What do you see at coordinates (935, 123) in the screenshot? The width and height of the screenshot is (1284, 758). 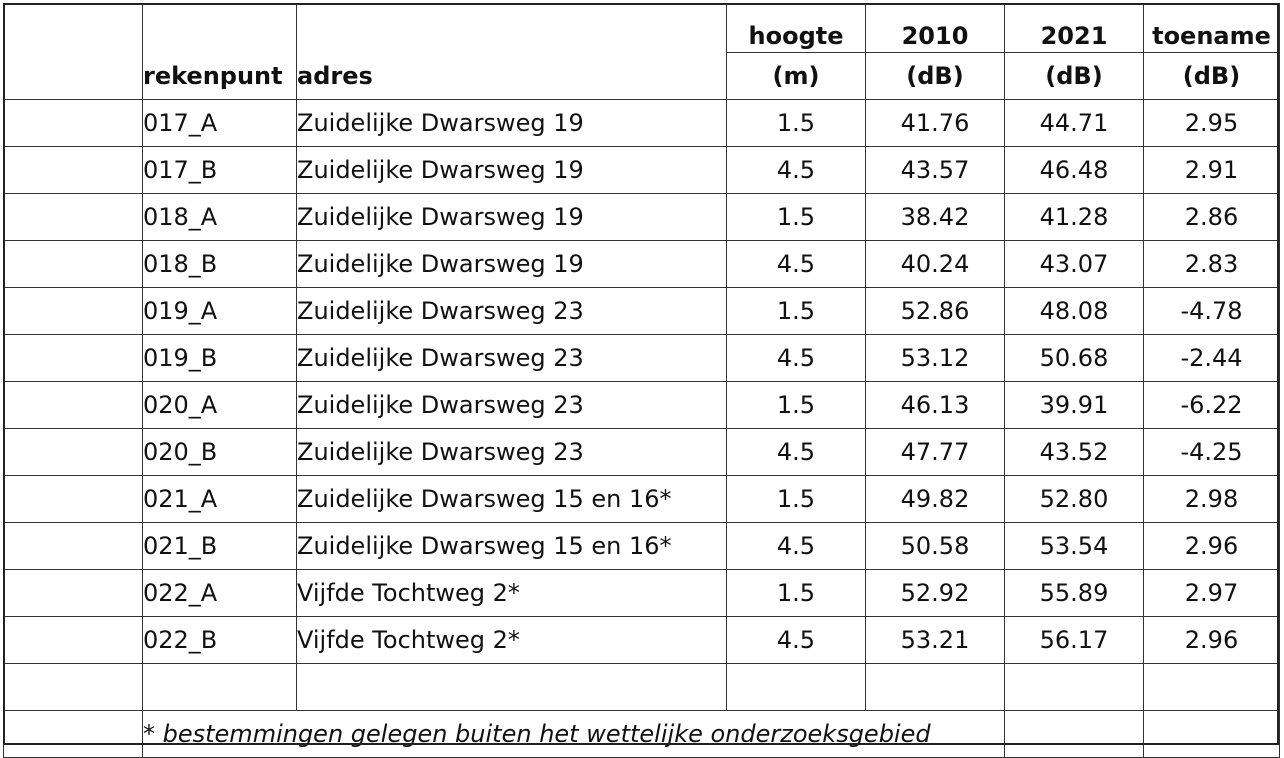 I see `cell-2010: 41.76` at bounding box center [935, 123].